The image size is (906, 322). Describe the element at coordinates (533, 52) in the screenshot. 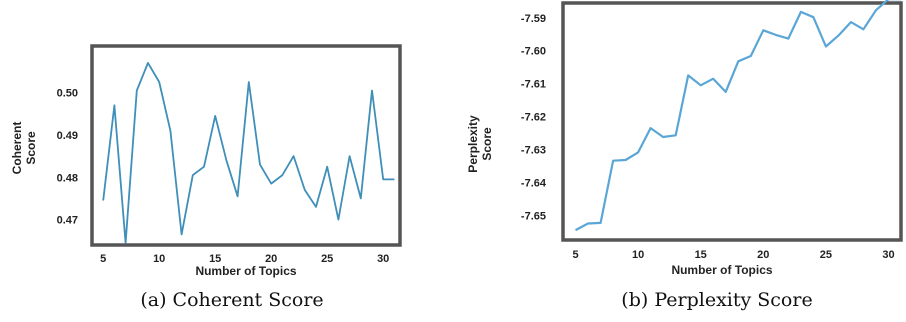

I see `perplexity-y-tick-label: -7.60` at that location.